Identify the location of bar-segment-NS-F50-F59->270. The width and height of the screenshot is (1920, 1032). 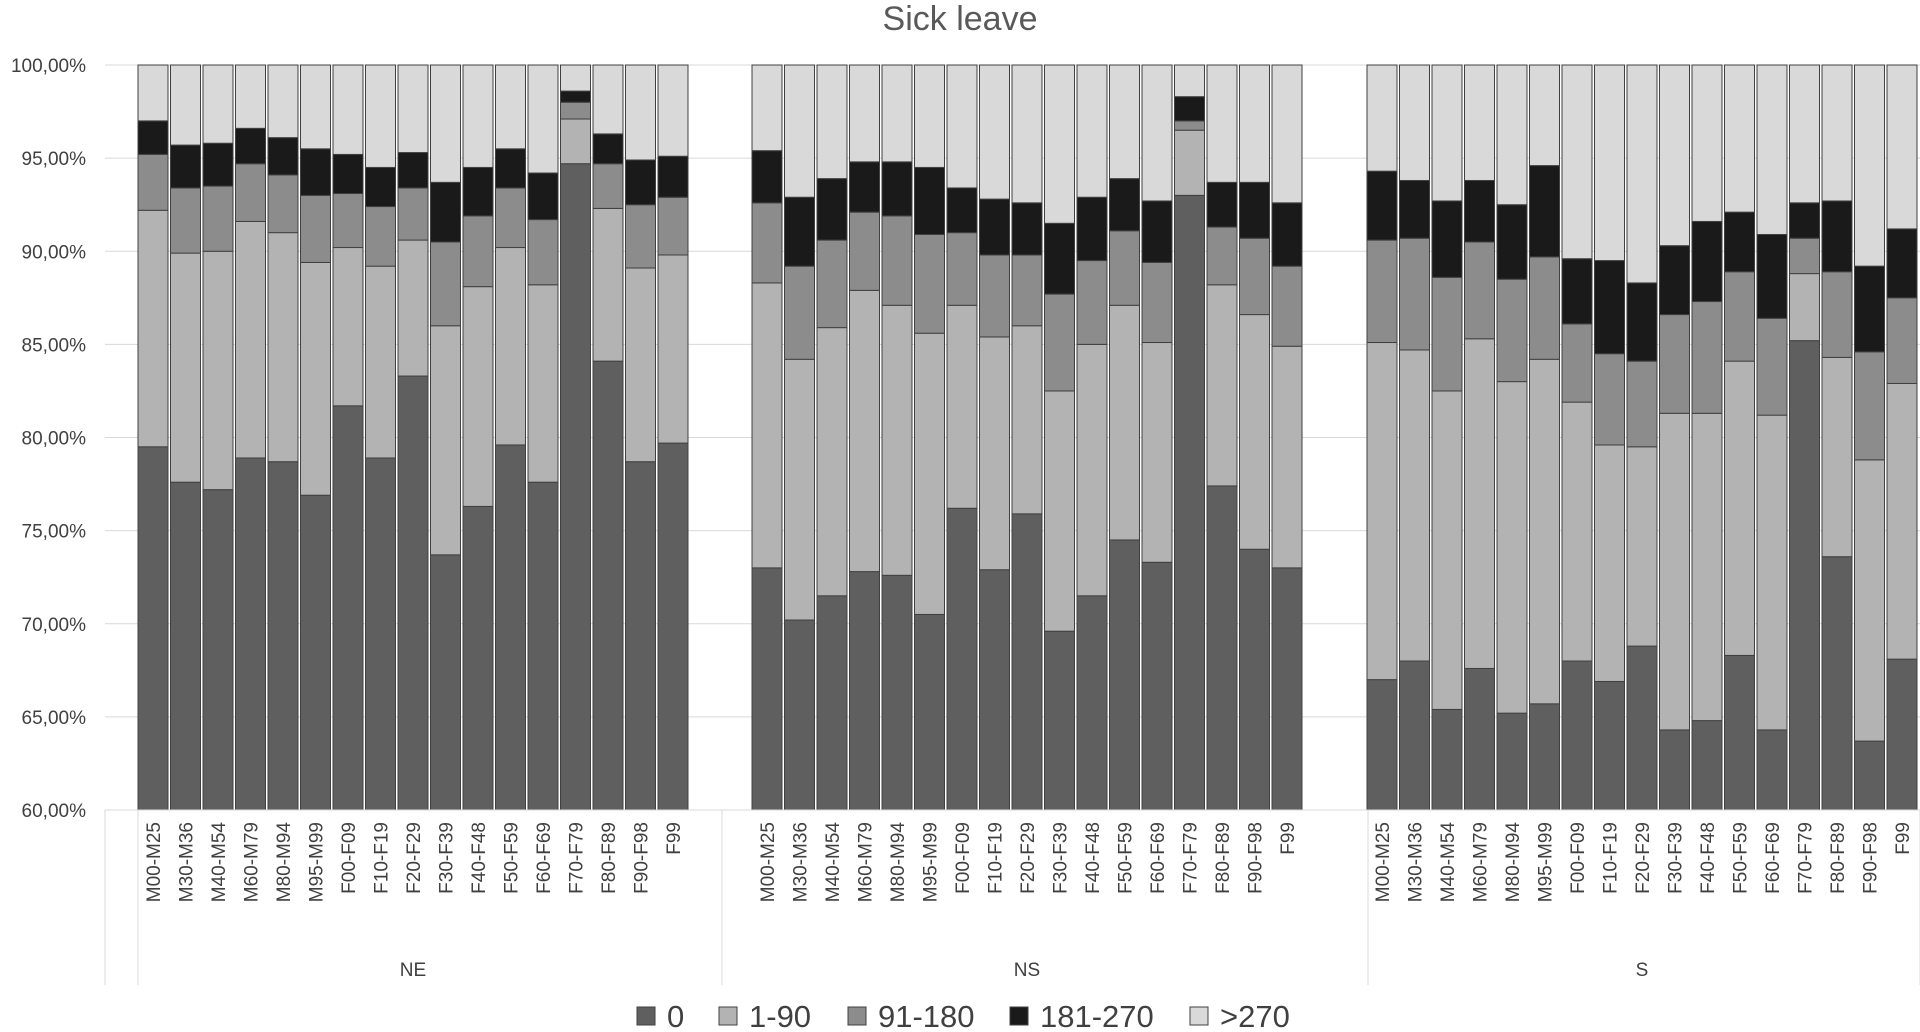
(1124, 122).